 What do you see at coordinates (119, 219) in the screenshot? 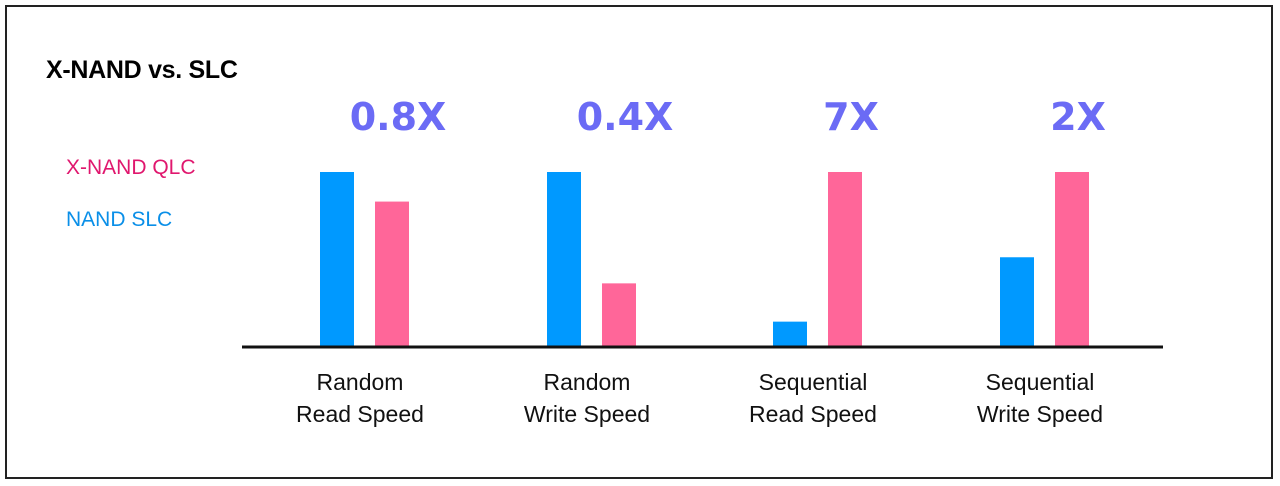
I see `legend-nand-slc: NAND SLC` at bounding box center [119, 219].